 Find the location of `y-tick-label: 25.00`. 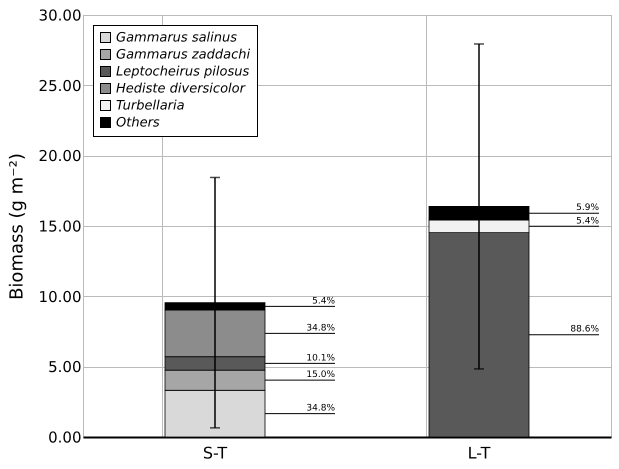

y-tick-label: 25.00 is located at coordinates (60, 85).